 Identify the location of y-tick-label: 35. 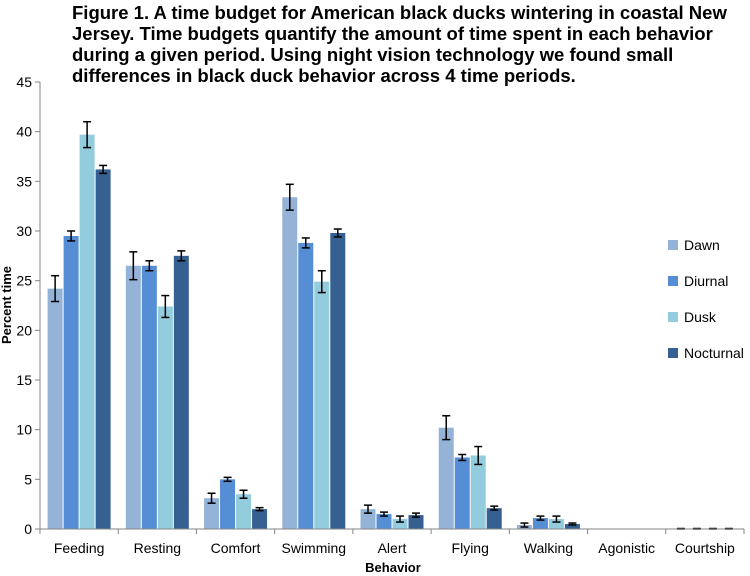
(24, 181).